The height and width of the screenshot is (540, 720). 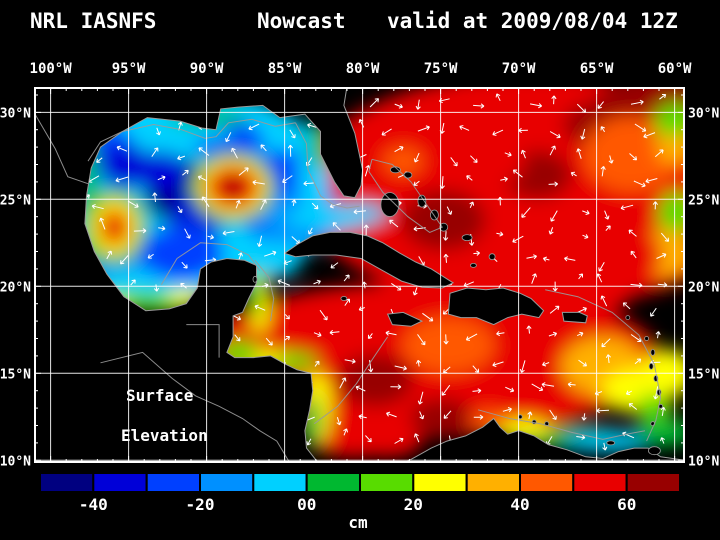 What do you see at coordinates (413, 504) in the screenshot?
I see `colorbar-tick-label: 20` at bounding box center [413, 504].